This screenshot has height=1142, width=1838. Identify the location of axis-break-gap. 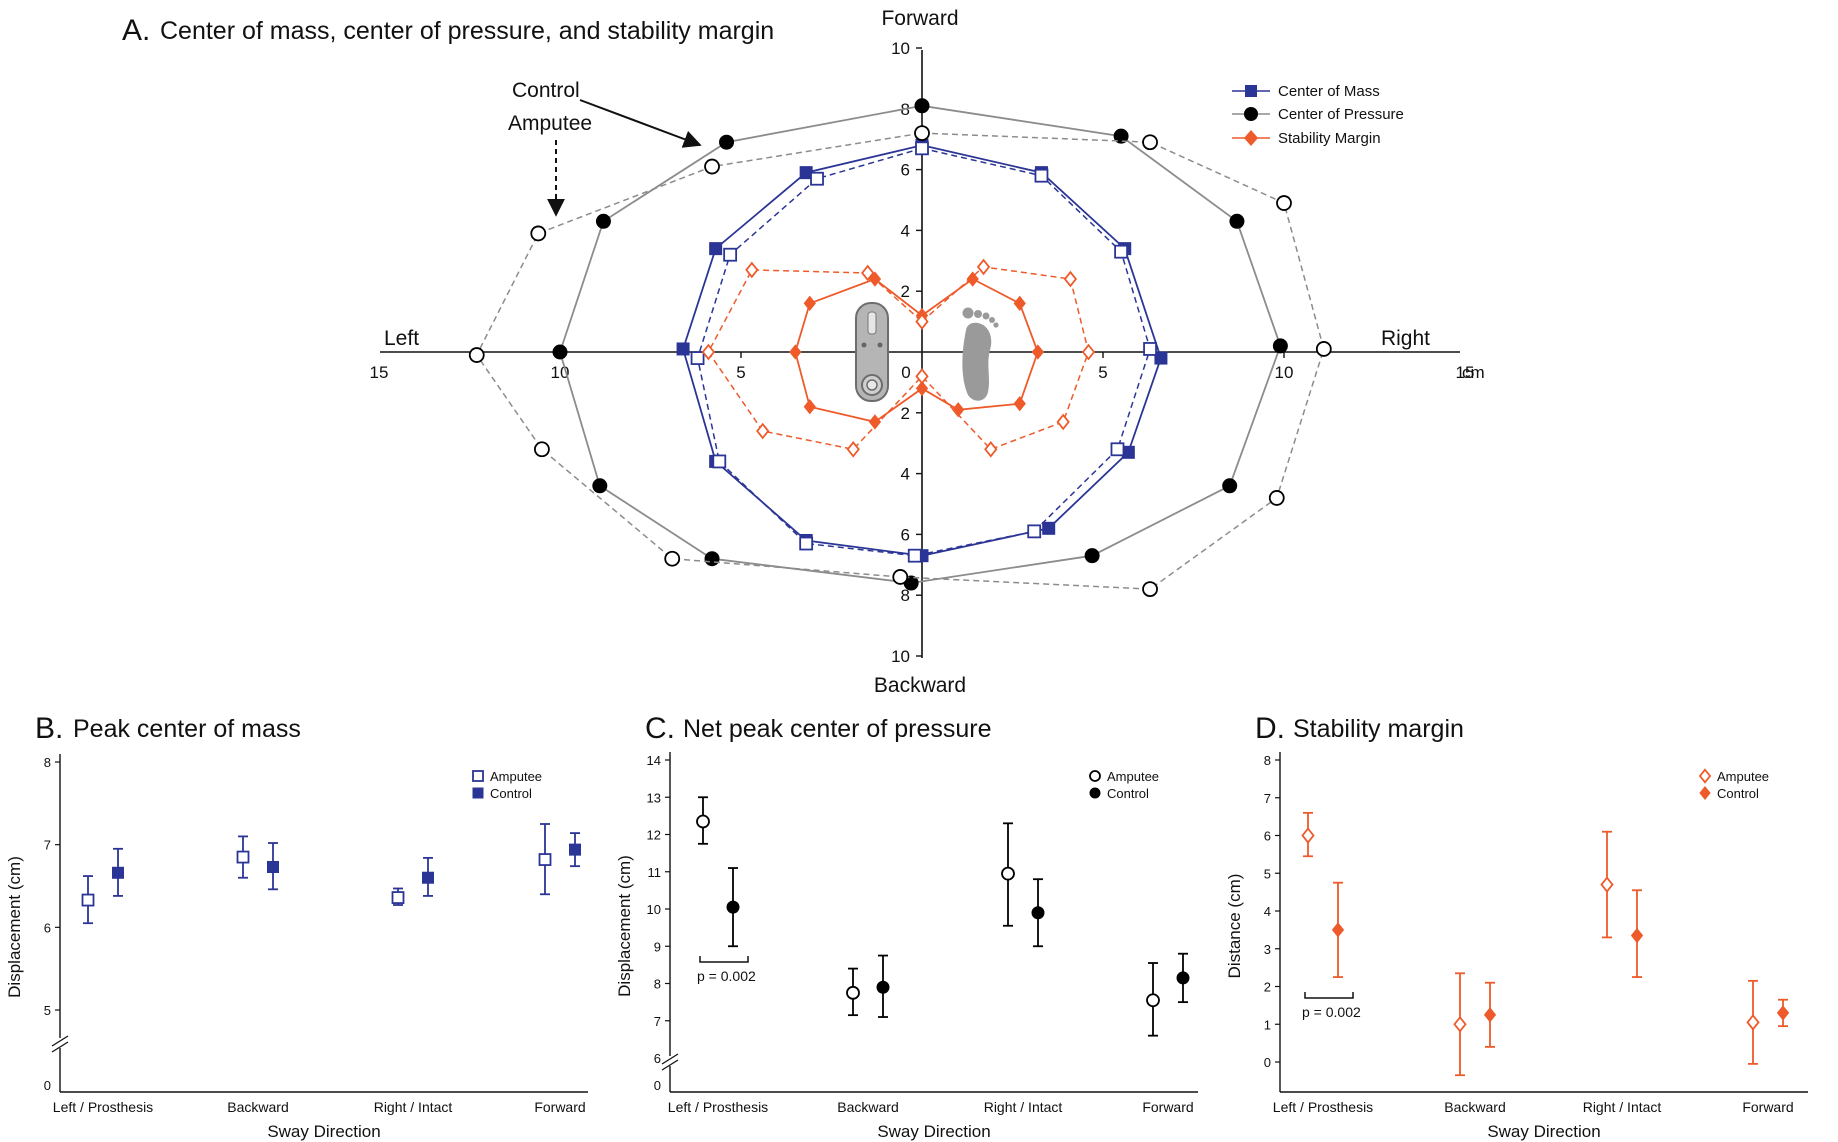
(670, 1061).